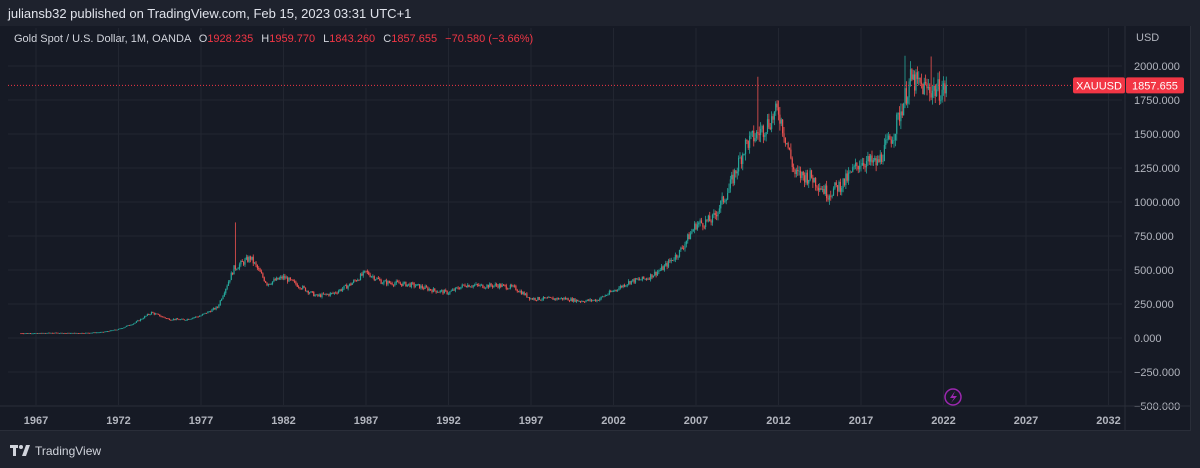  I want to click on y-tick-label: 750.000, so click(1154, 237).